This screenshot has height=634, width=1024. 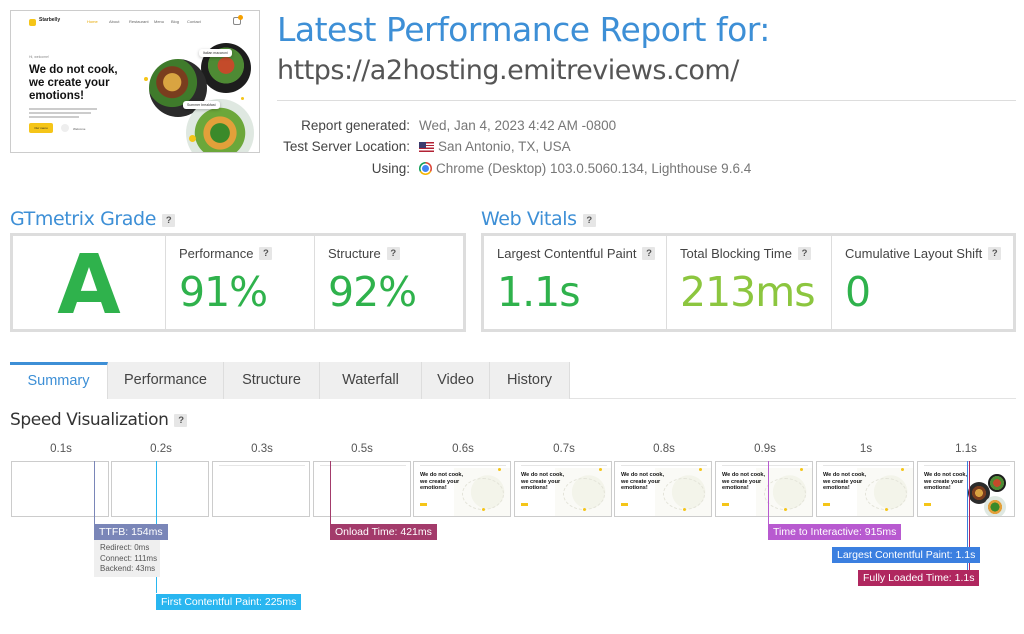 What do you see at coordinates (215, 53) in the screenshot?
I see `thumbnail-food-label: Italian macaroni` at bounding box center [215, 53].